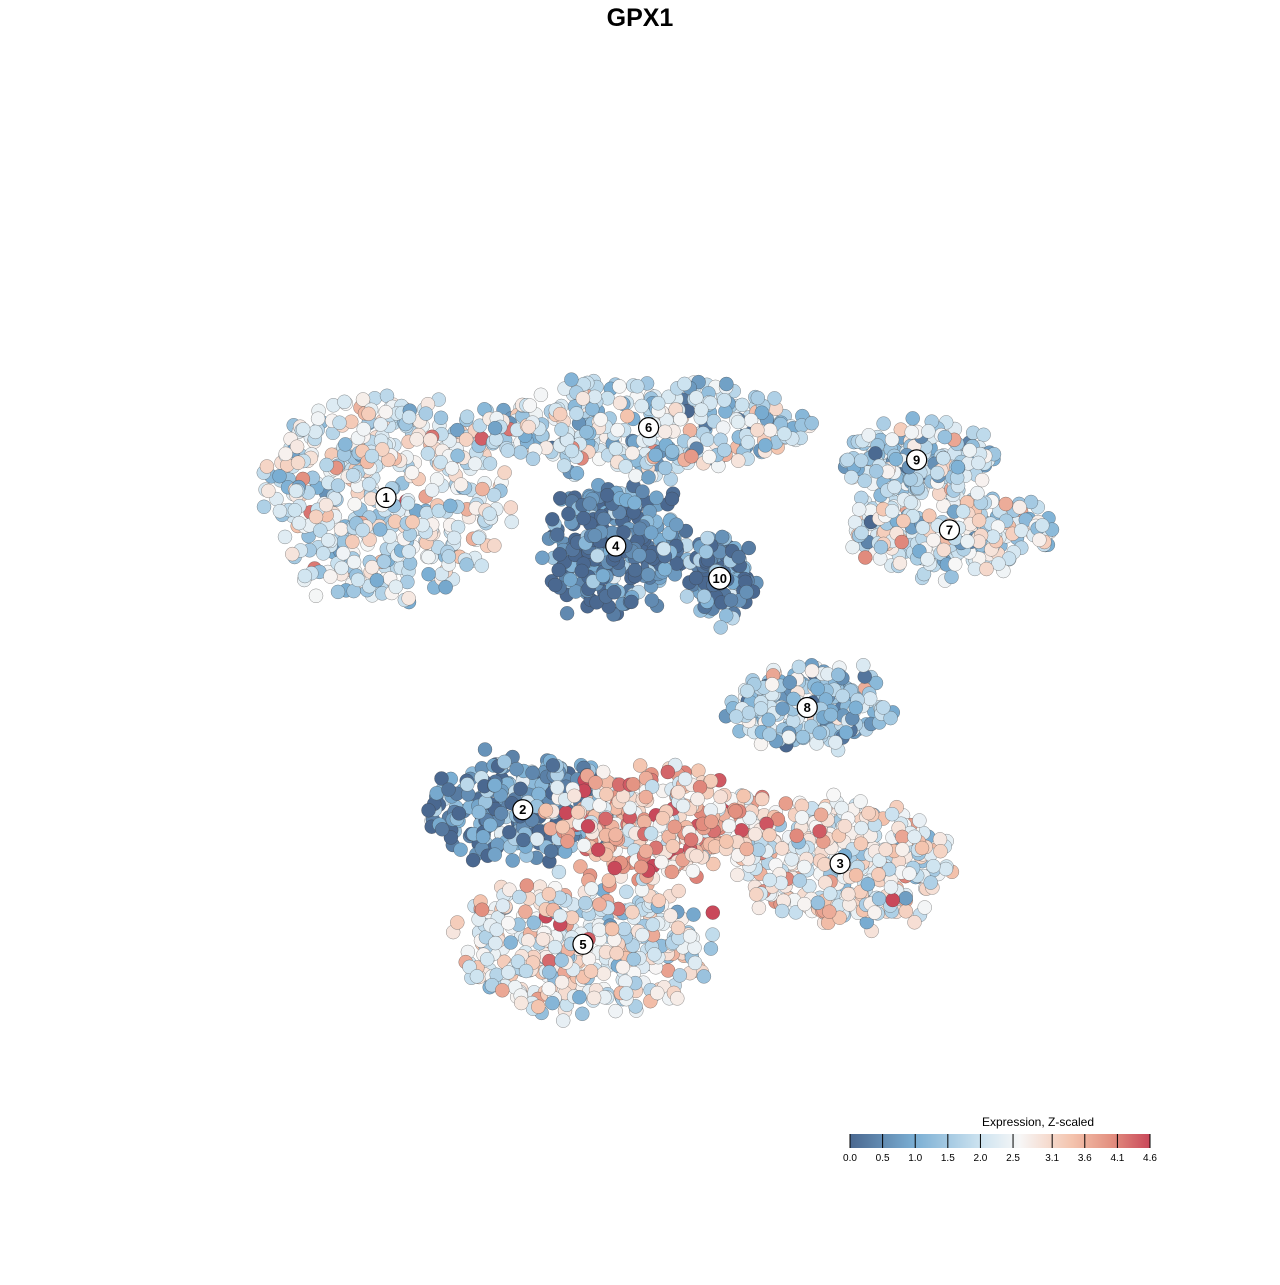 This screenshot has height=1285, width=1280. Describe the element at coordinates (916, 459) in the screenshot. I see `cluster-label-text: 9` at that location.